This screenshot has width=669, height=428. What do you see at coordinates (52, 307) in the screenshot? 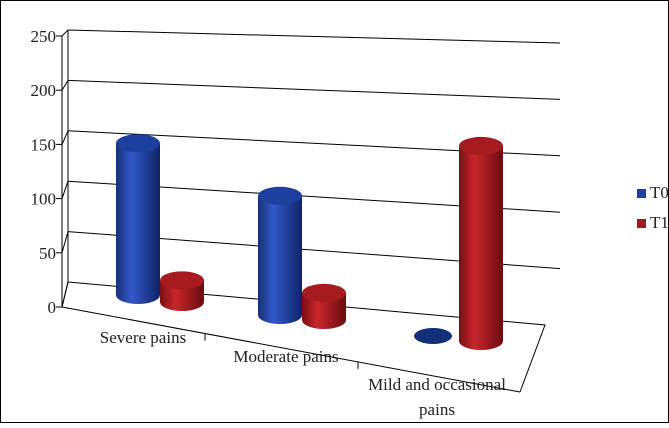
I see `y-tick-label: 0` at bounding box center [52, 307].